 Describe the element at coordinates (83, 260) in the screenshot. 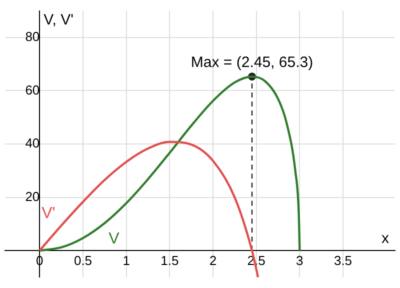

I see `x-tick-label: 0.5` at that location.